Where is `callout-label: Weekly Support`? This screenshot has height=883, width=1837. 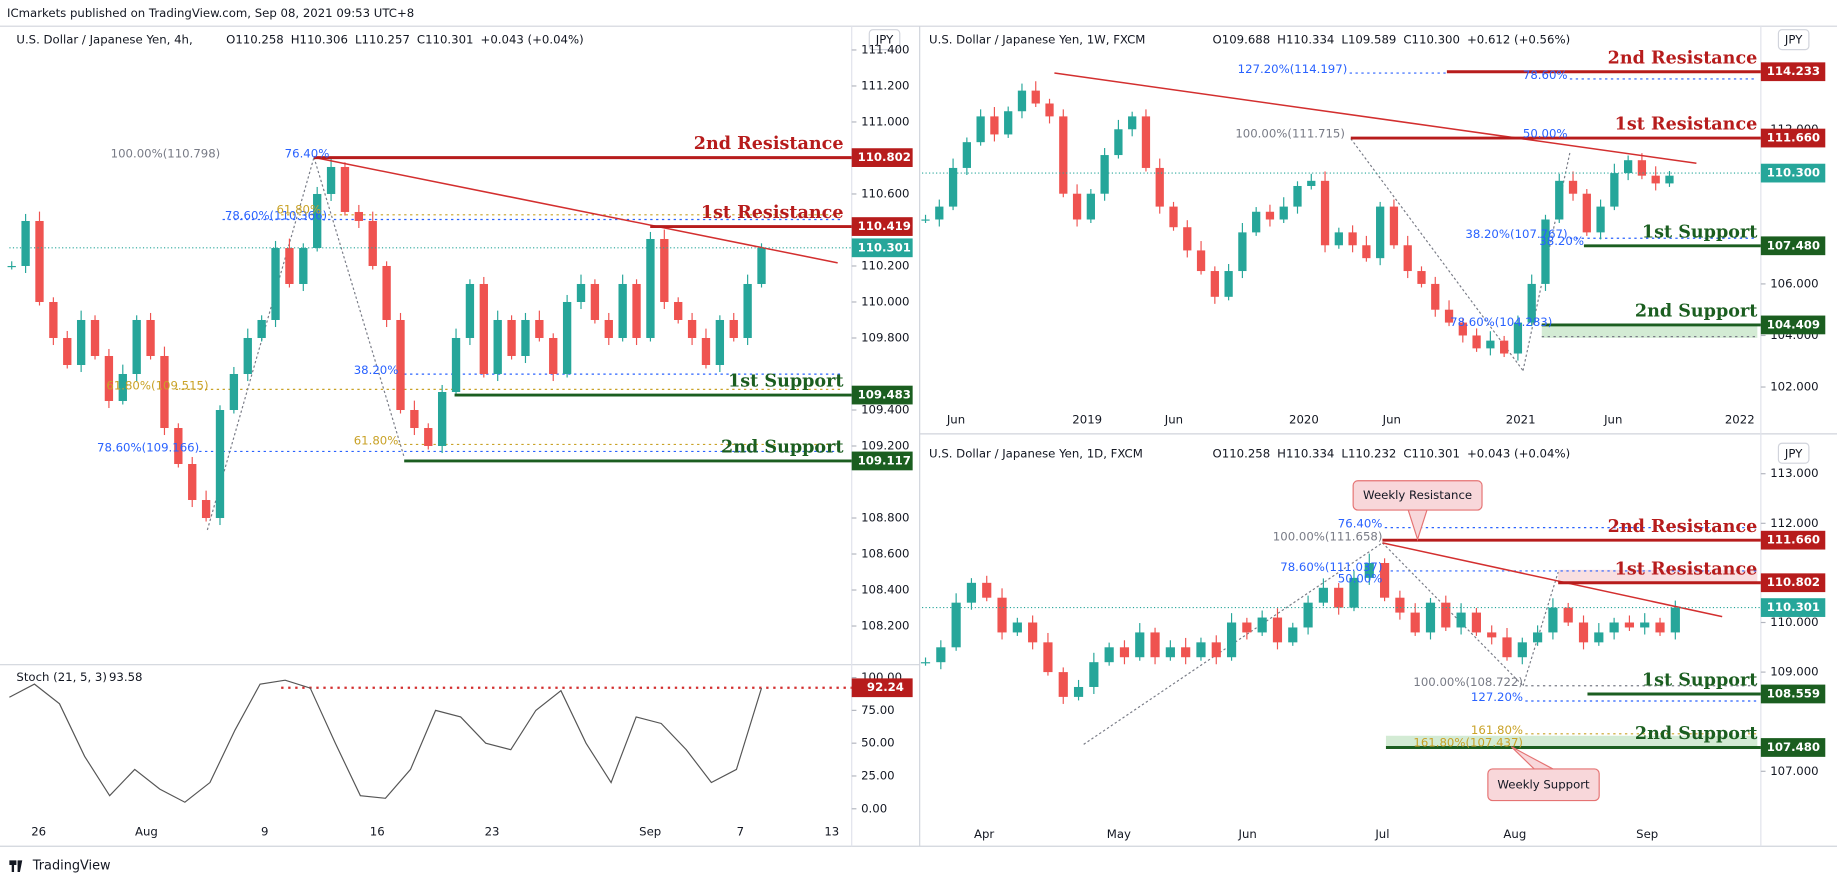 callout-label: Weekly Support is located at coordinates (1543, 784).